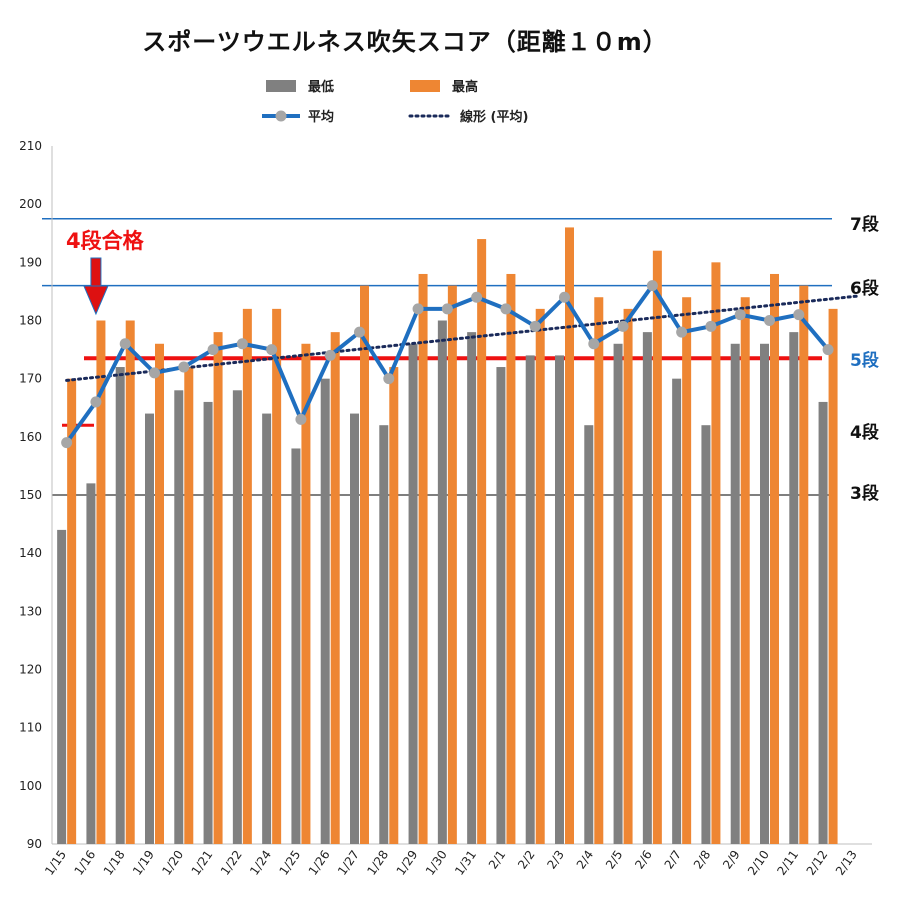 Image resolution: width=900 pixels, height=900 pixels. What do you see at coordinates (864, 360) in the screenshot?
I see `reference-label-3: 5段` at bounding box center [864, 360].